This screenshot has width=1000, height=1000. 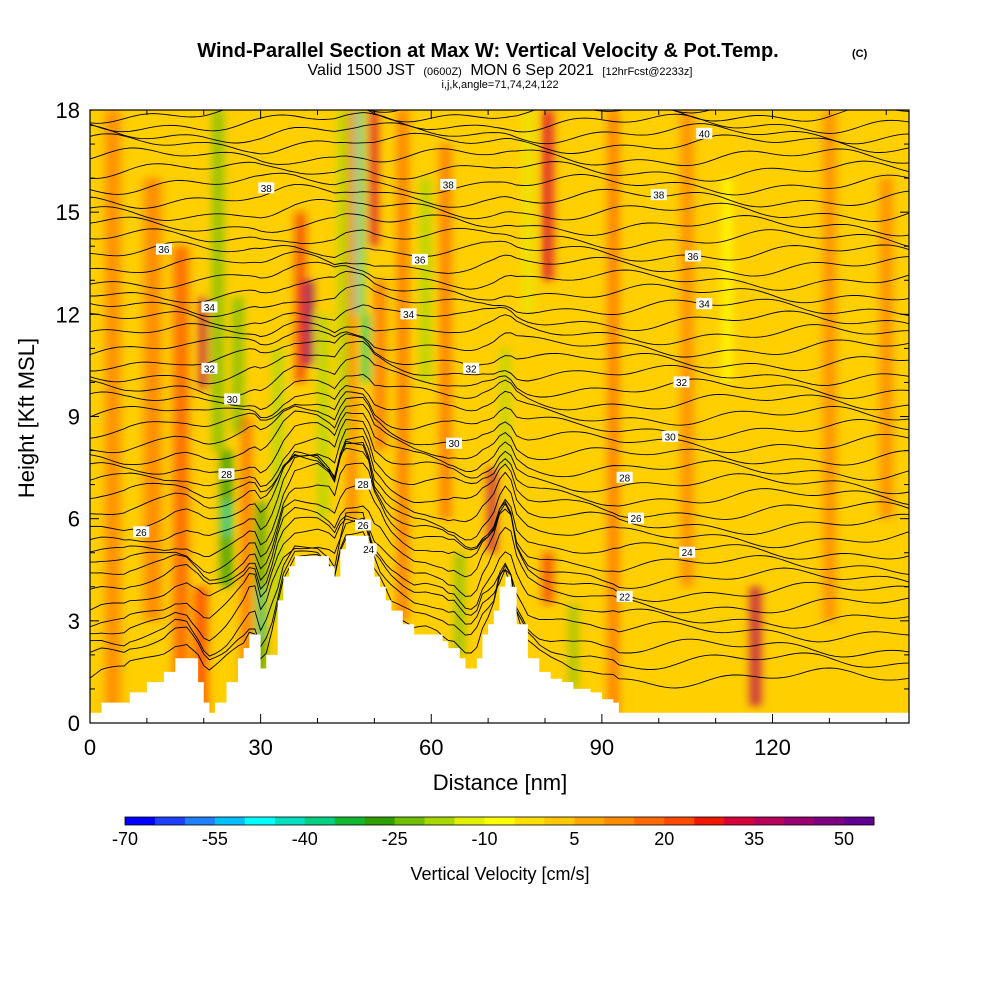 What do you see at coordinates (125, 839) in the screenshot?
I see `colorbar-tick-label: -70` at bounding box center [125, 839].